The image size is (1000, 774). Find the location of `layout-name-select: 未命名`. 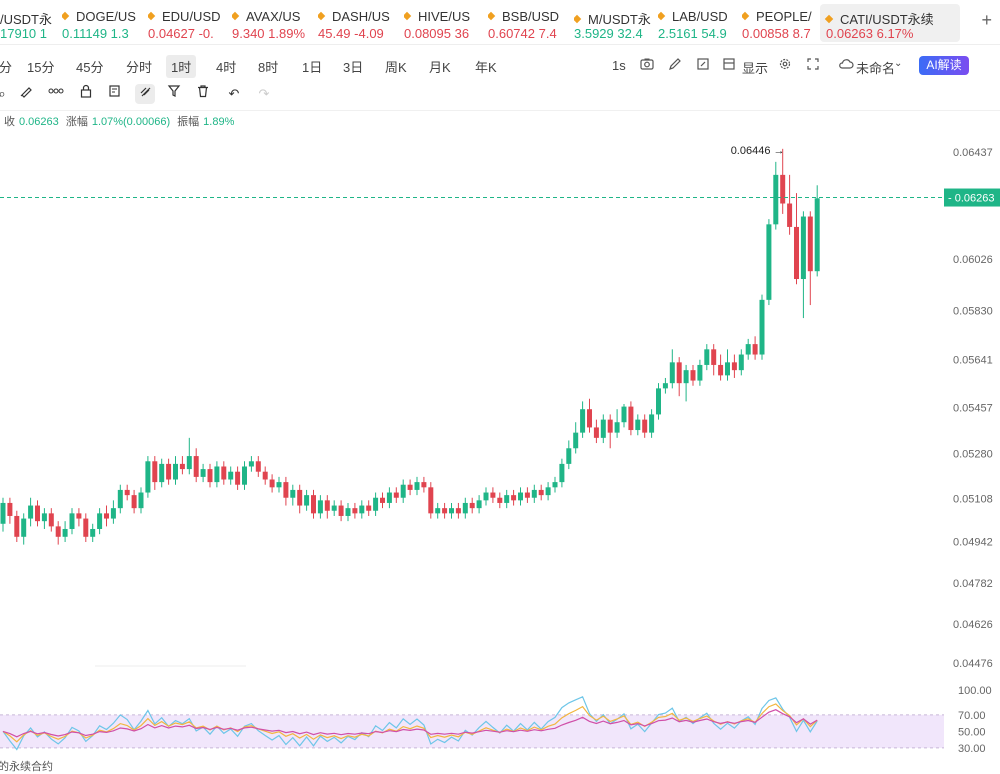

layout-name-select: 未命名 is located at coordinates (876, 68).